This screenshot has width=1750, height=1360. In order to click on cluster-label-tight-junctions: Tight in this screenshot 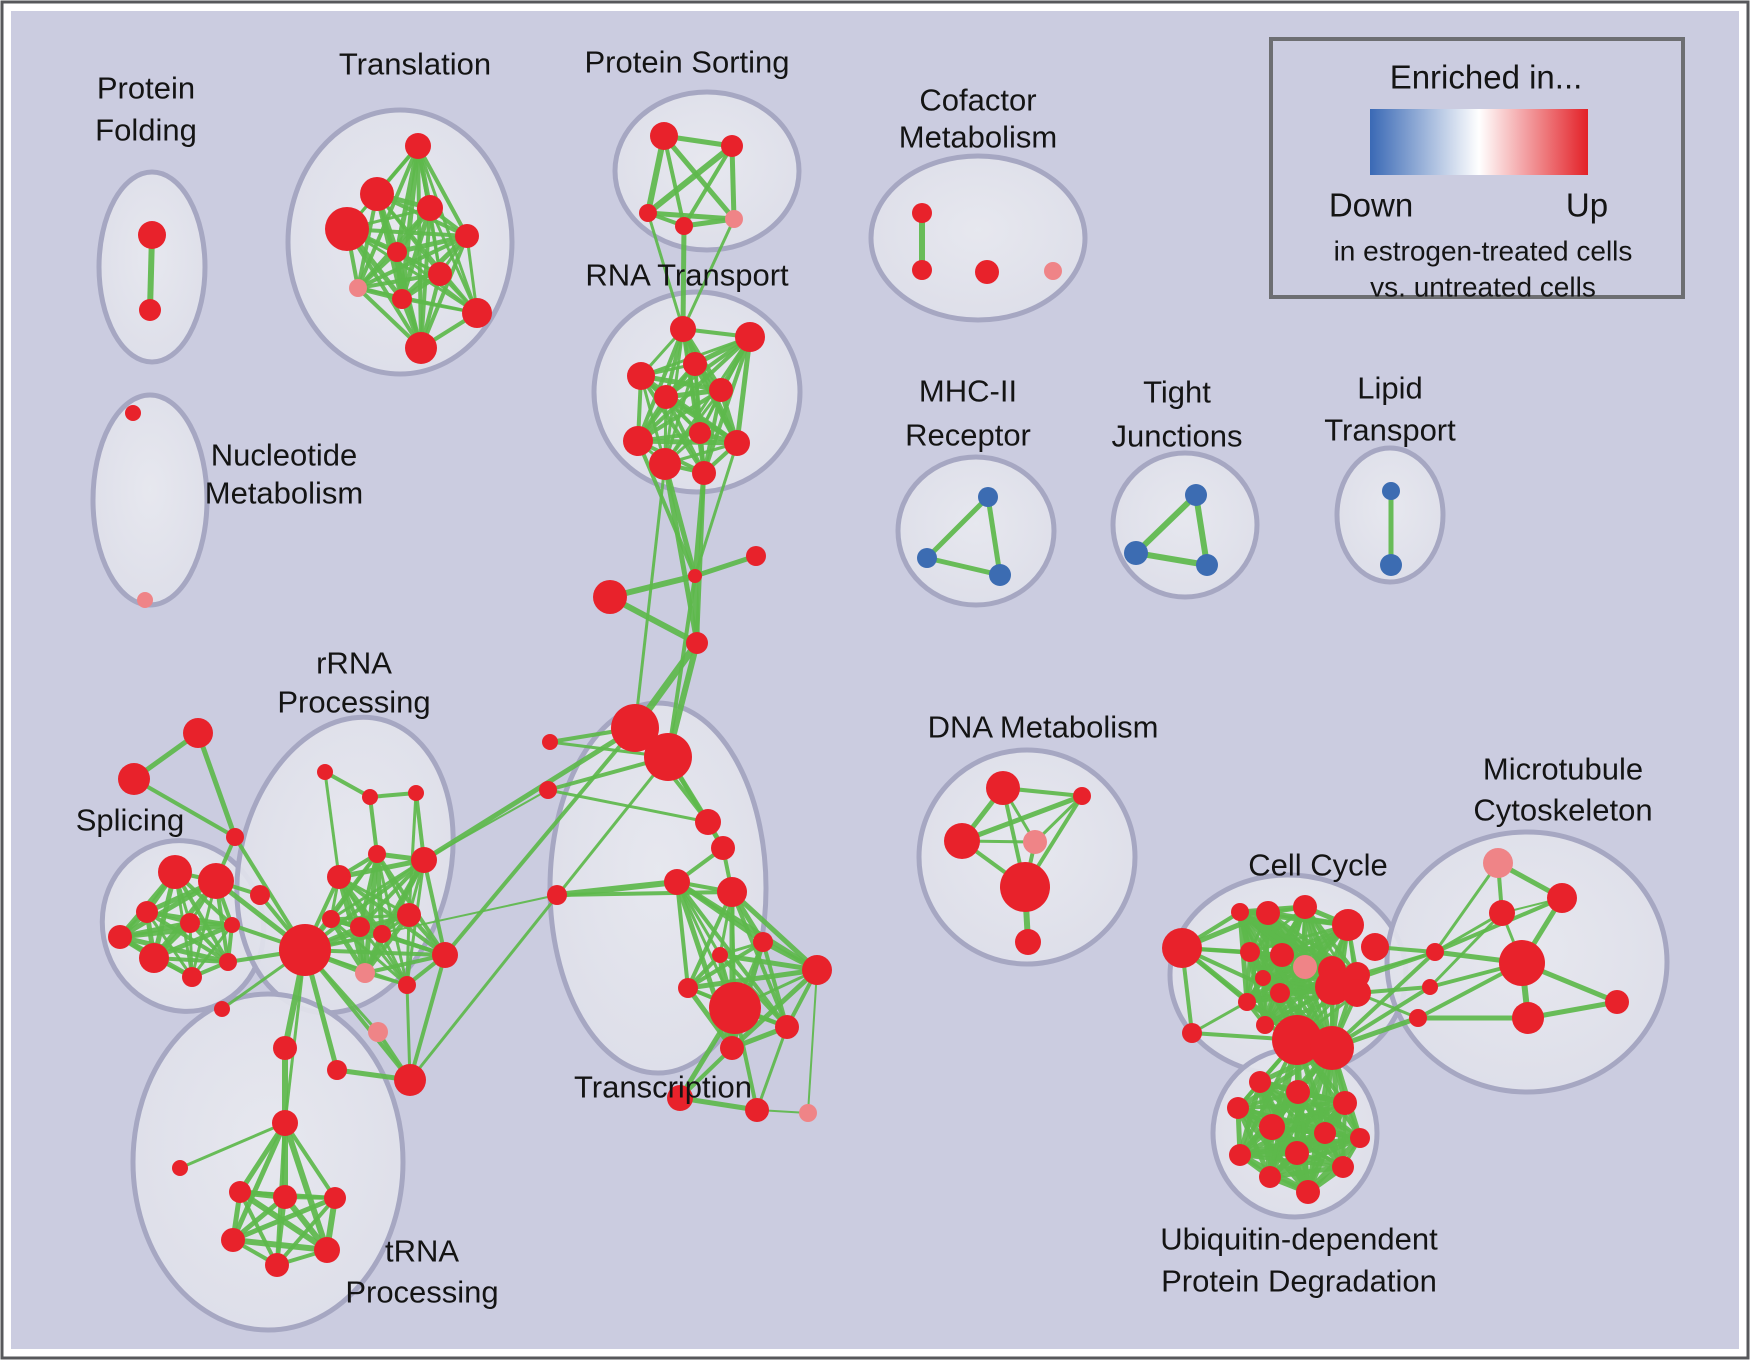, I will do `click(1177, 392)`.